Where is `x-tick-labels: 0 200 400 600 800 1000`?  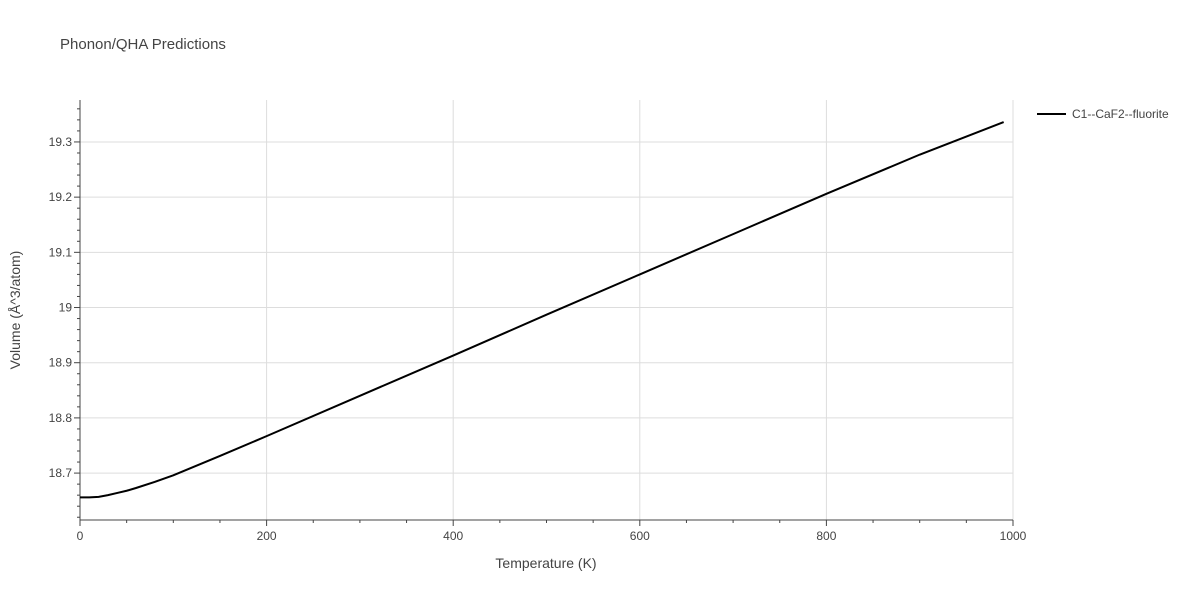
x-tick-labels: 0 200 400 600 800 1000 is located at coordinates (552, 531).